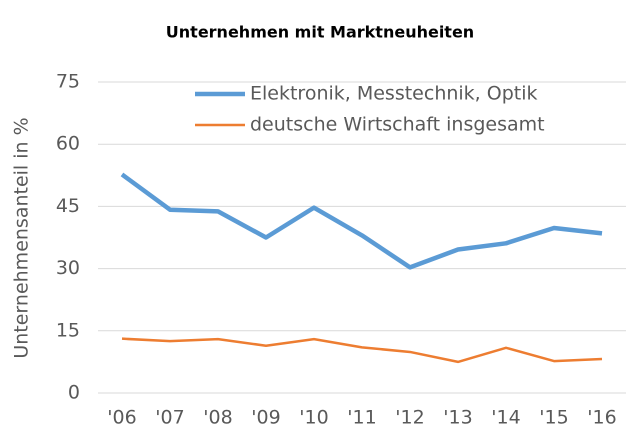  I want to click on x-tick-label: '09, so click(265, 418).